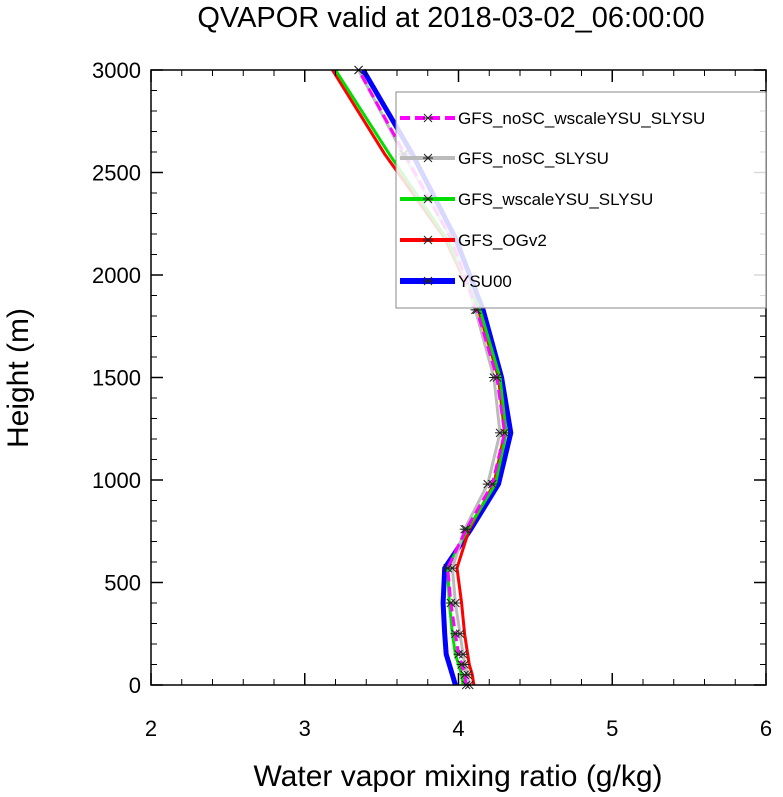  What do you see at coordinates (135, 685) in the screenshot?
I see `y-tick-label: 0` at bounding box center [135, 685].